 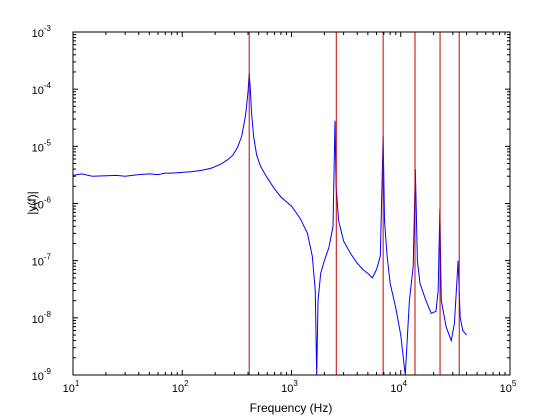 What do you see at coordinates (42, 261) in the screenshot?
I see `y-tick-label: 10⁻⁷` at bounding box center [42, 261].